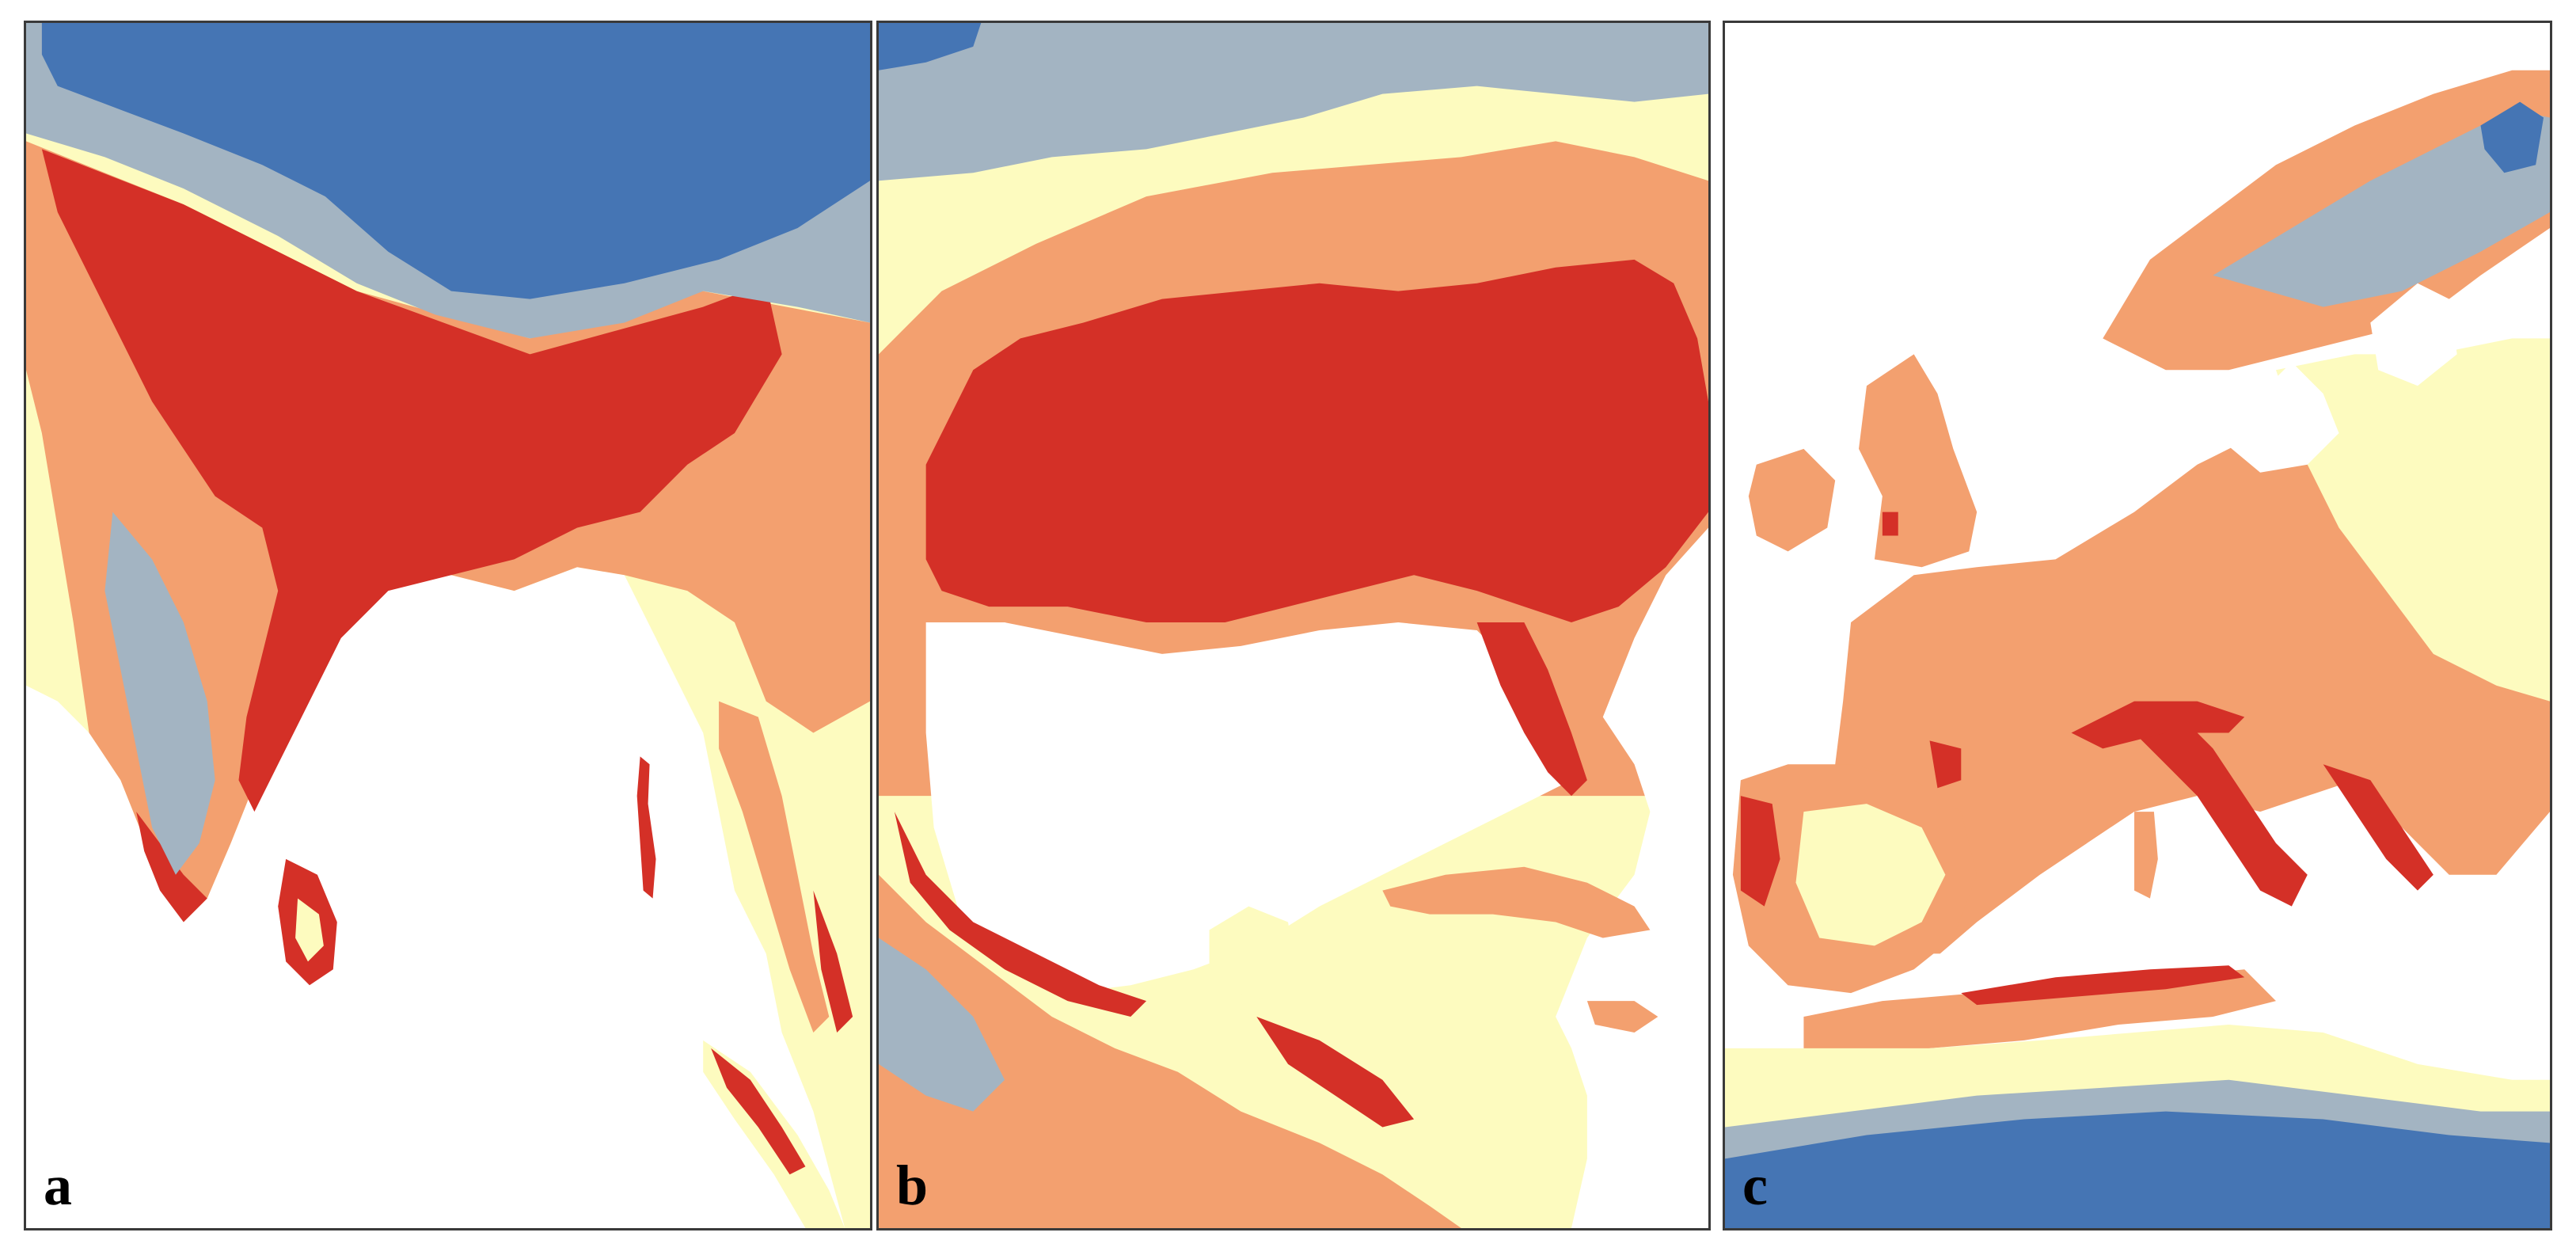  What do you see at coordinates (2413, 520) in the screenshot?
I see `zone-moderate-east` at bounding box center [2413, 520].